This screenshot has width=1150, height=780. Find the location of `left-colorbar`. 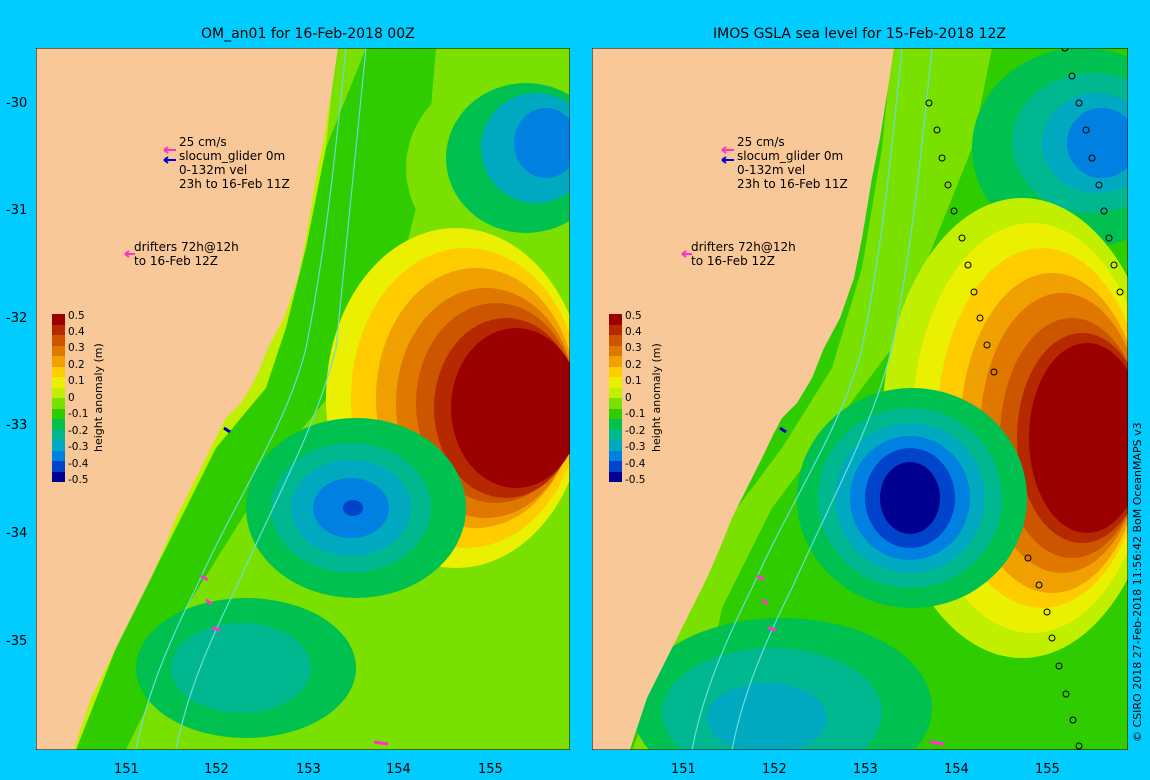

left-colorbar is located at coordinates (58, 398).